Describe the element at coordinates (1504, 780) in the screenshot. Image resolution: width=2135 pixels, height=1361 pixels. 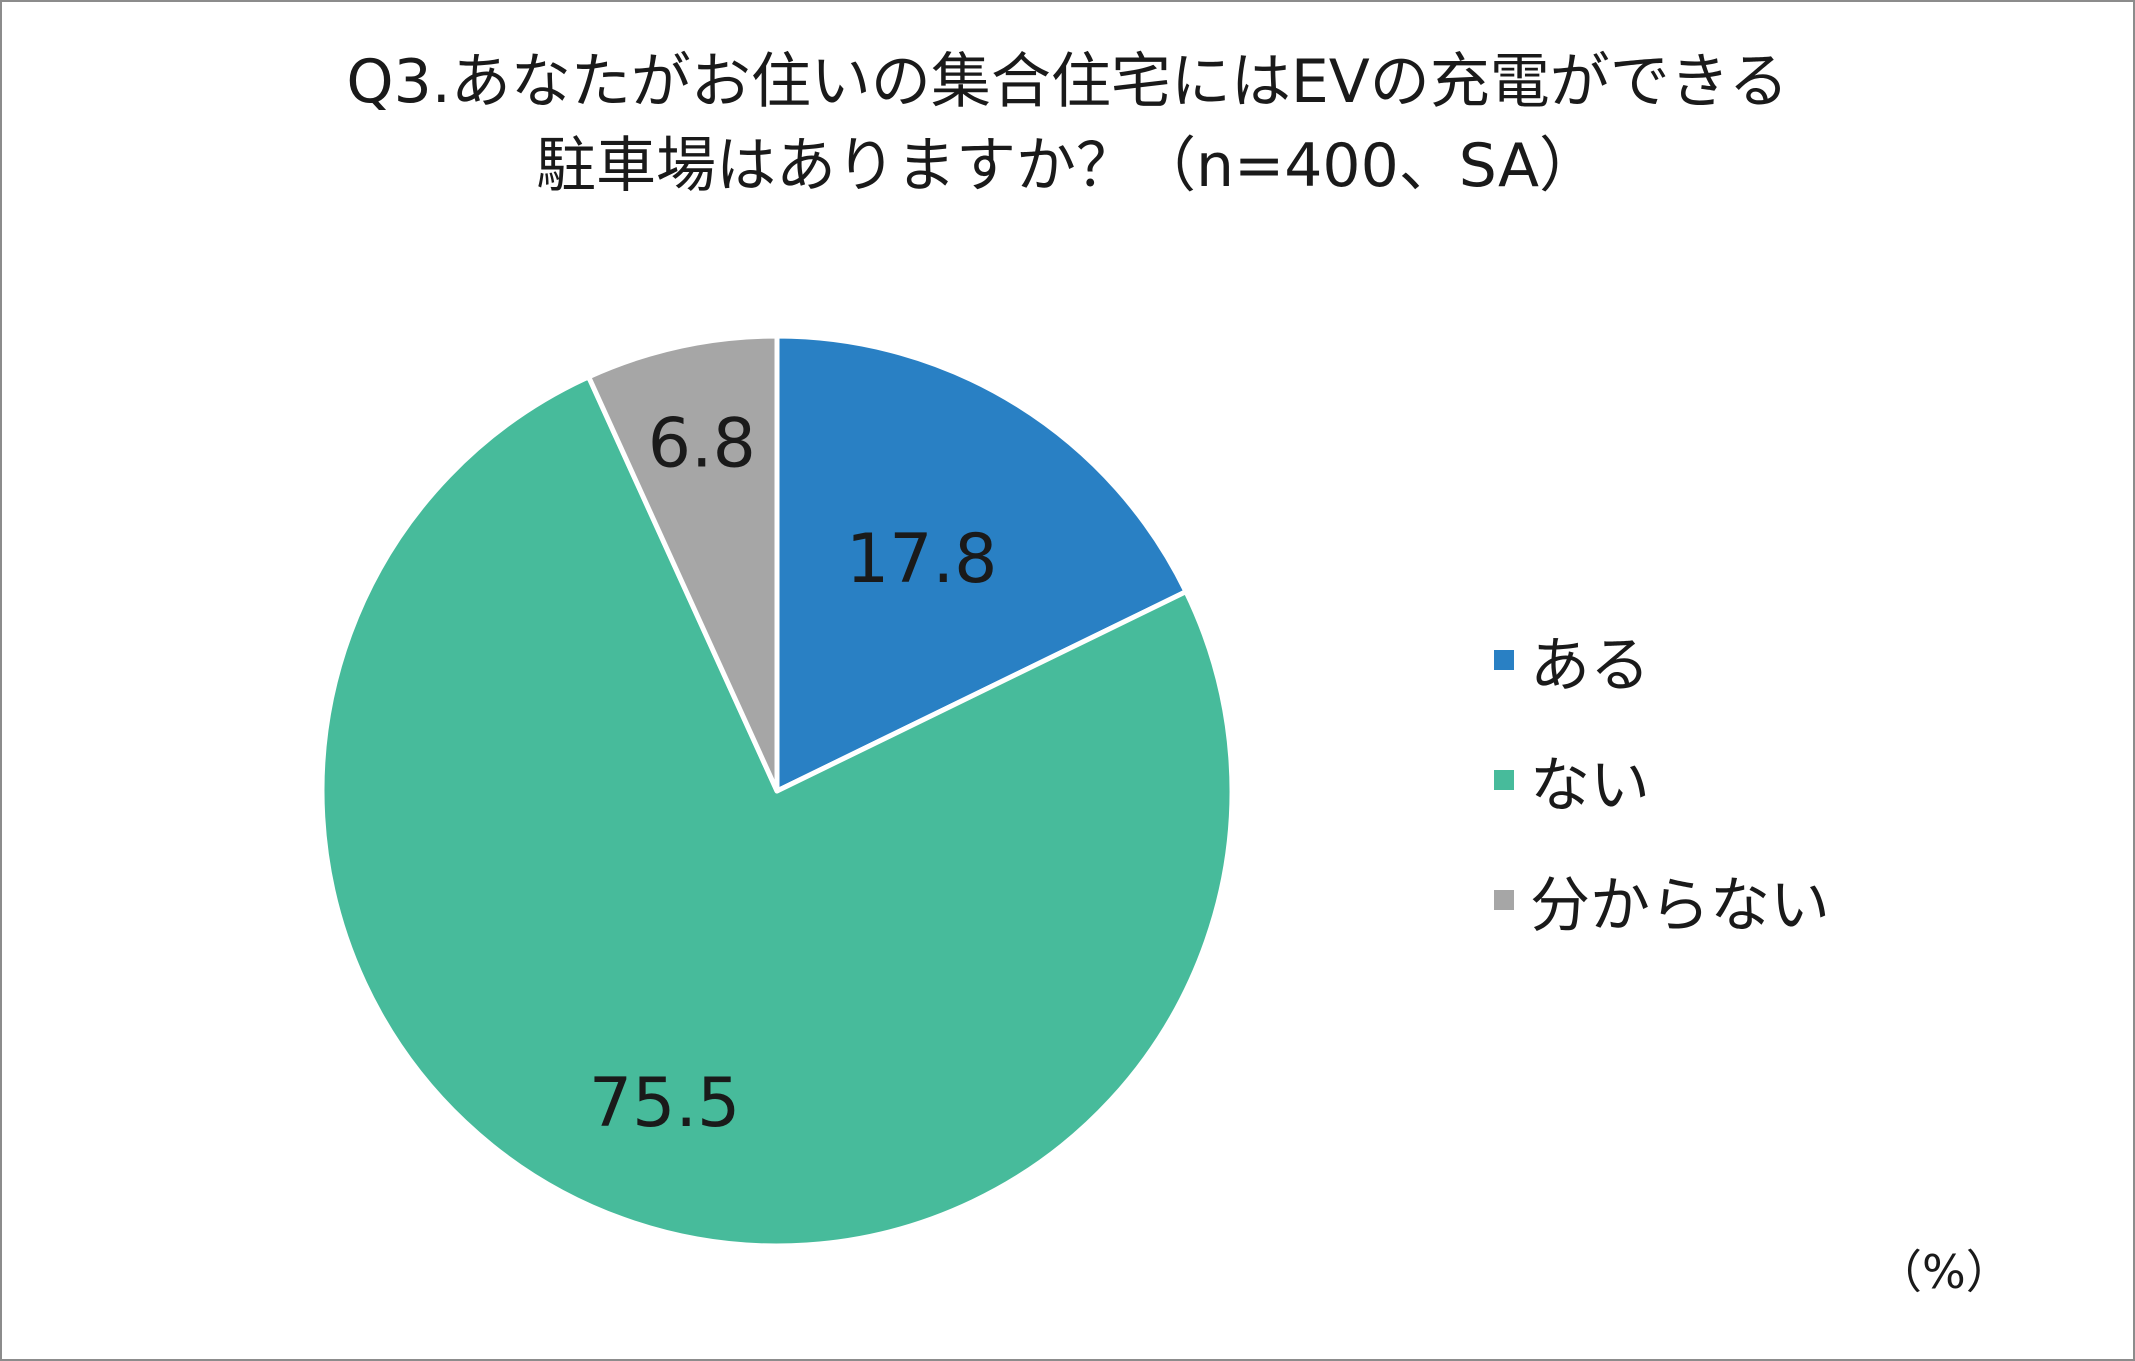
I see `legend-swatch-nai` at that location.